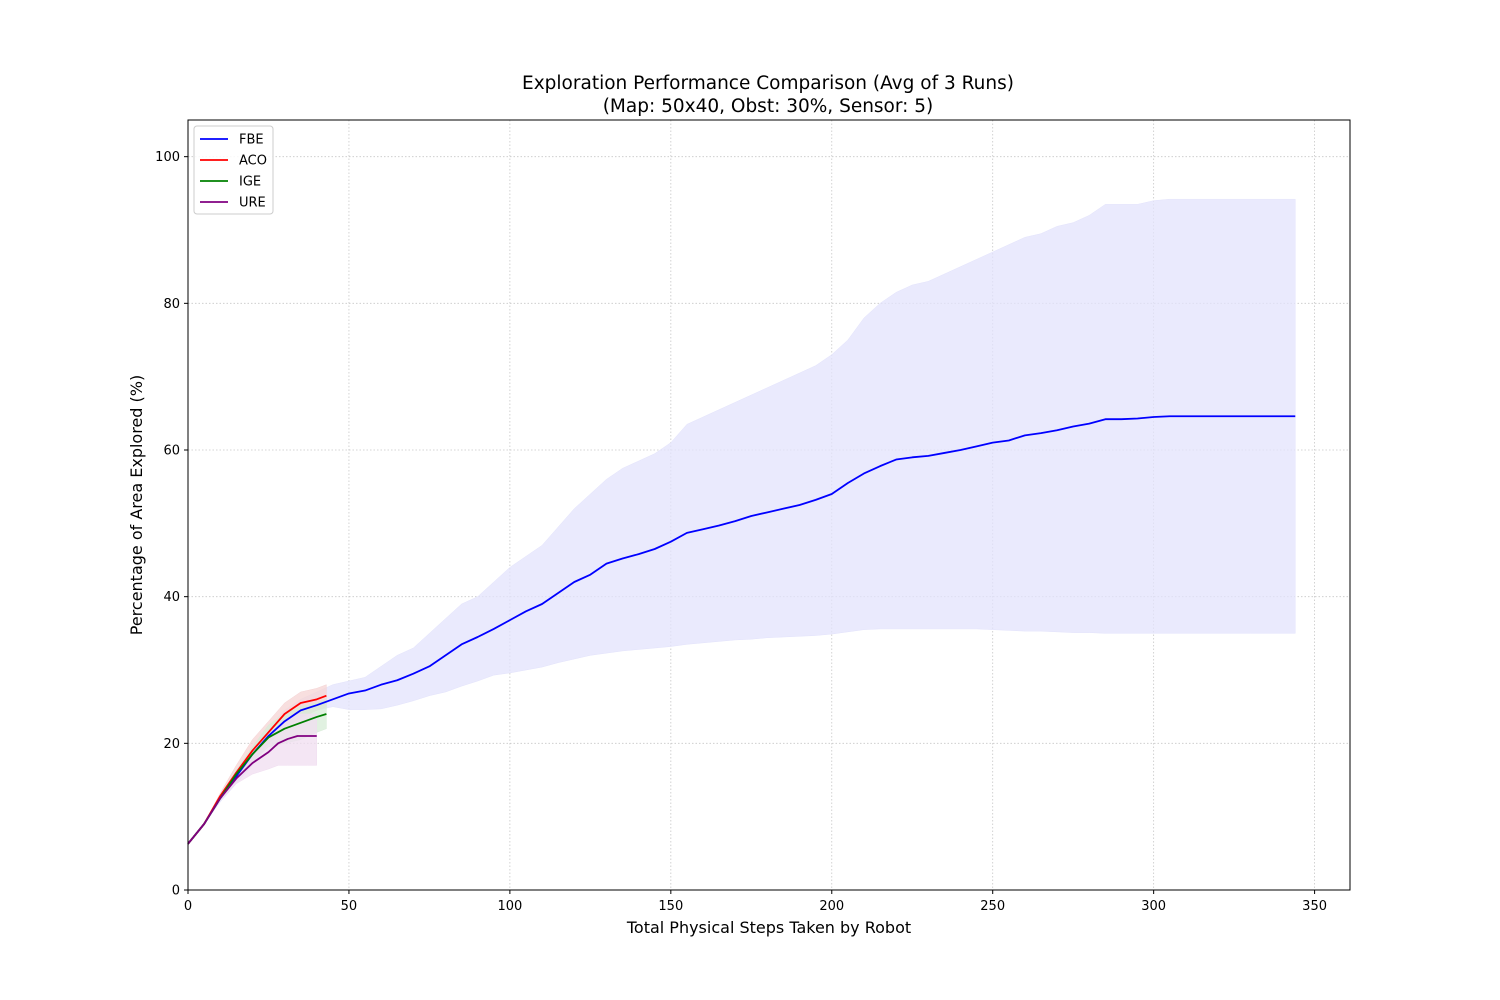  I want to click on x-tick-label: 300, so click(1153, 906).